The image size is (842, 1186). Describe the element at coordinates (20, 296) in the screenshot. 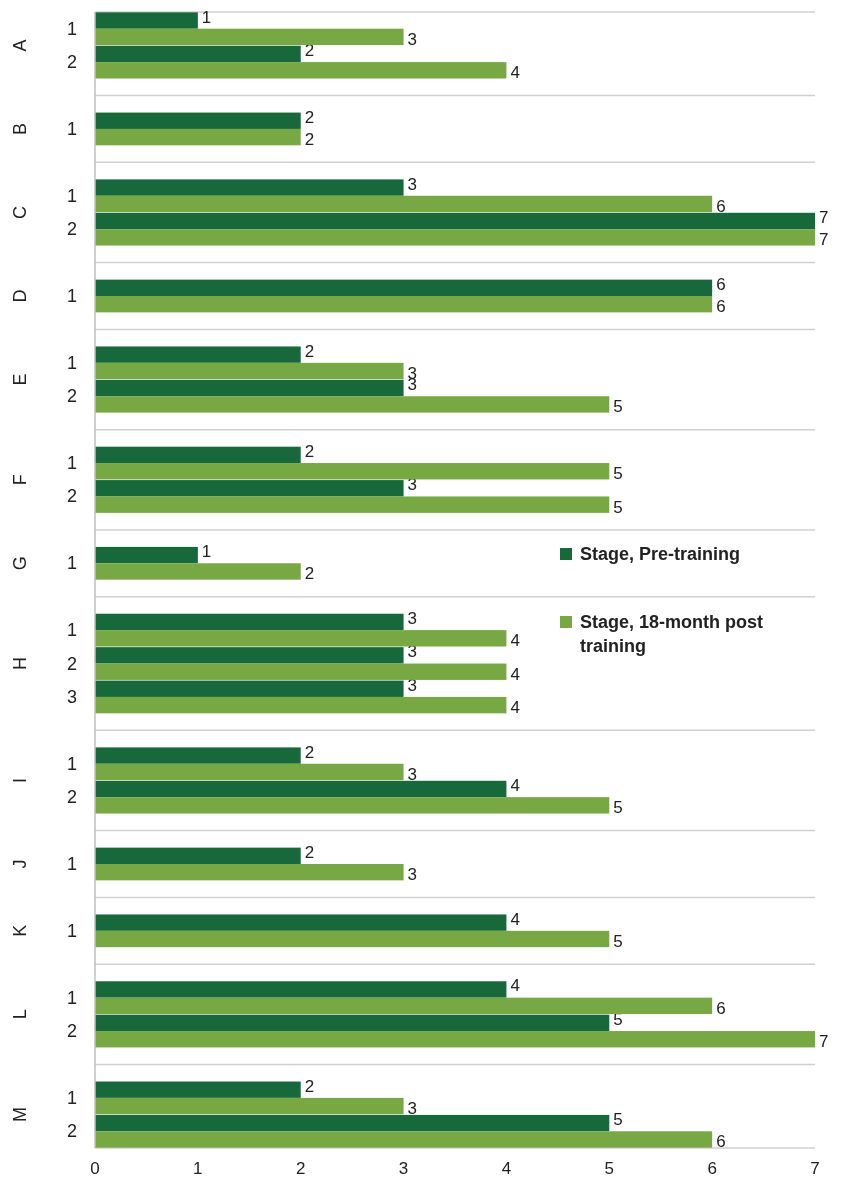

I see `text: D` at that location.